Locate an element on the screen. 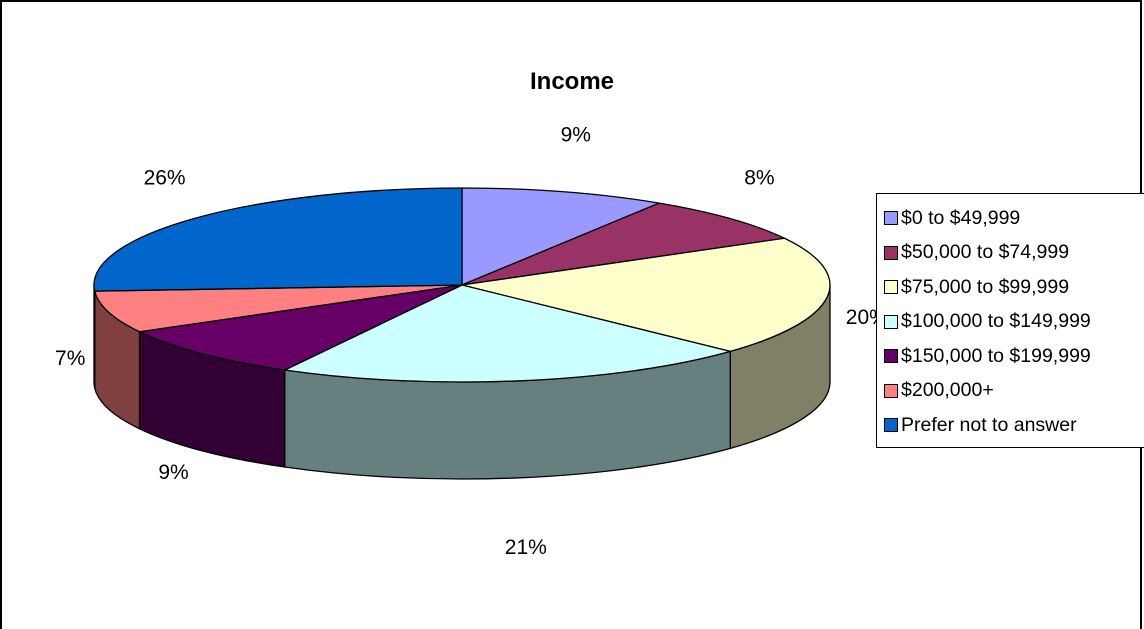  data-label-100-000-to-149-999: 21% is located at coordinates (526, 547).